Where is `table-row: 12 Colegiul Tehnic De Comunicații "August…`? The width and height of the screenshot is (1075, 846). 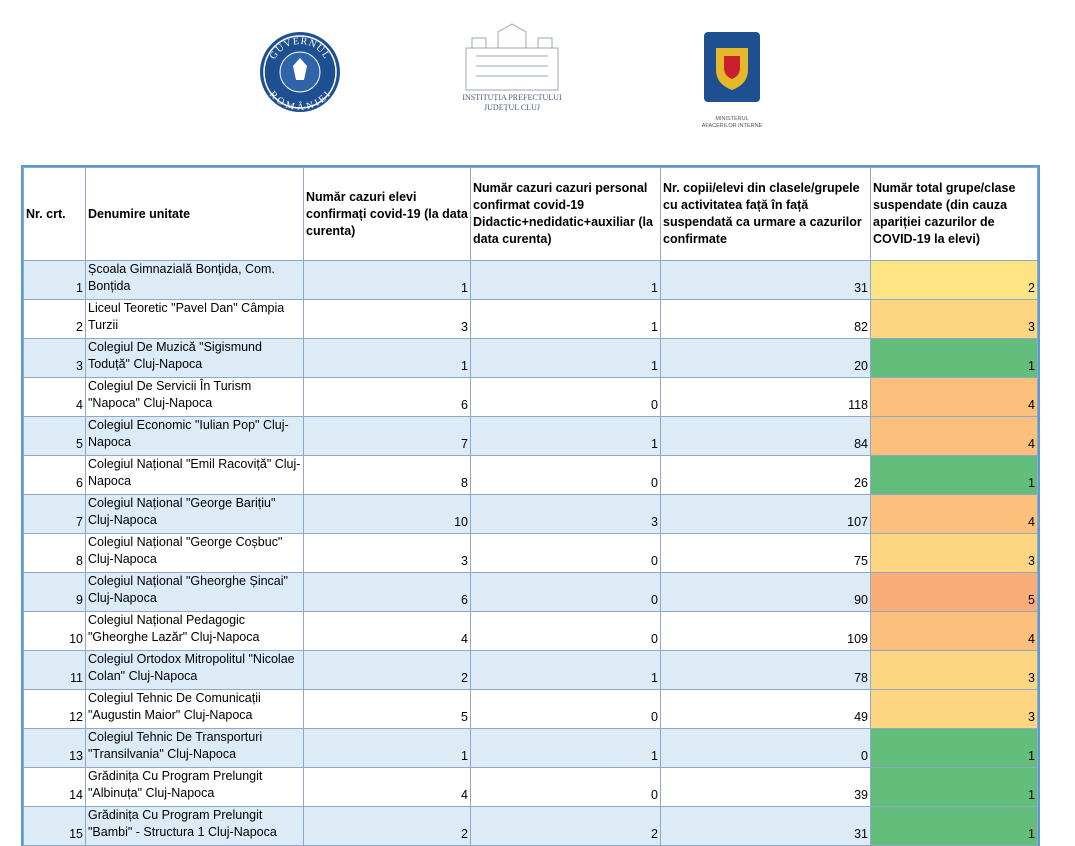
table-row: 12 Colegiul Tehnic De Comunicații "August… is located at coordinates (530, 709).